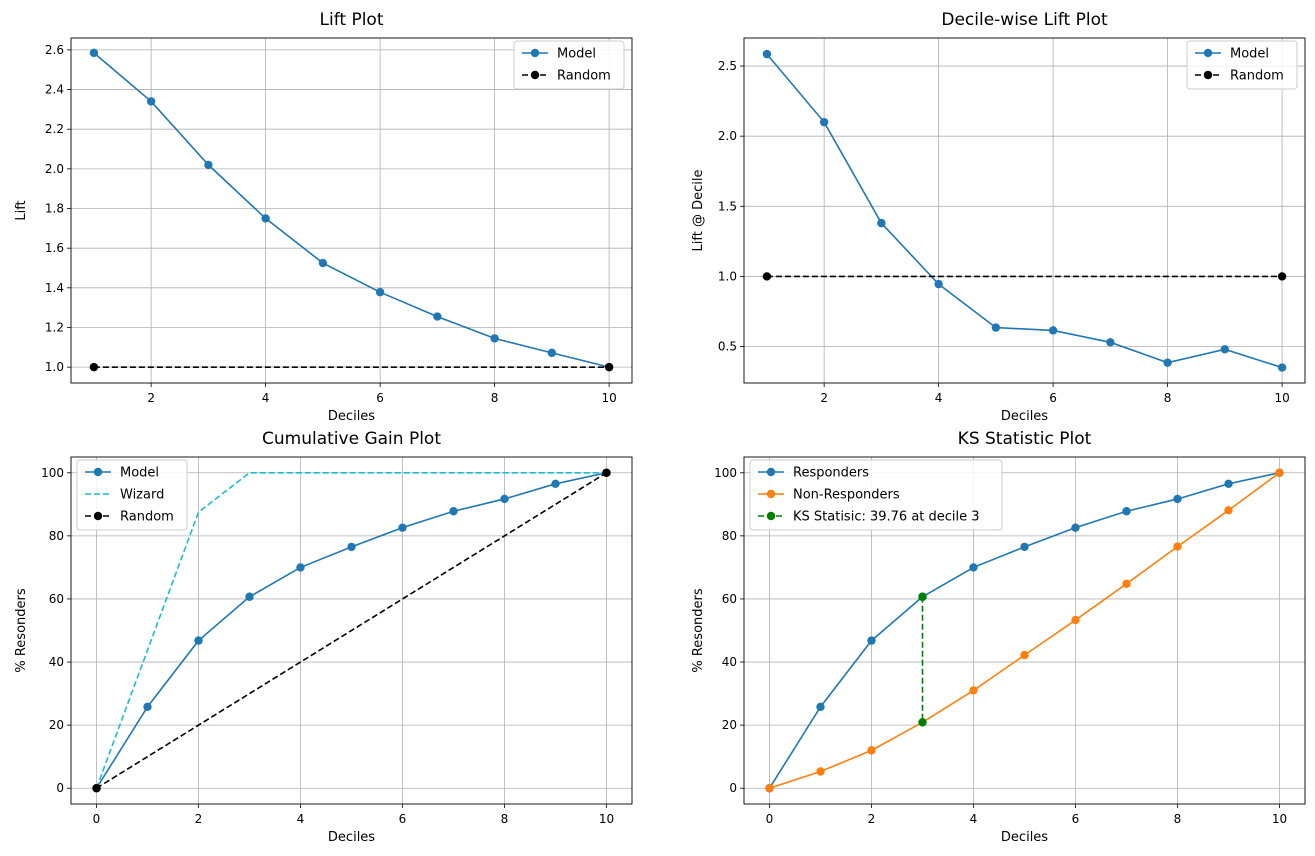  Describe the element at coordinates (771, 494) in the screenshot. I see `chart-3-legend-marker-non-responders` at that location.